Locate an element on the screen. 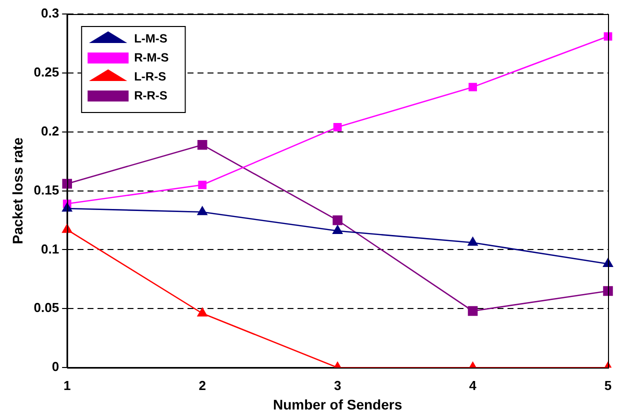 Image resolution: width=620 pixels, height=416 pixels. legend-label: L-M-S is located at coordinates (151, 38).